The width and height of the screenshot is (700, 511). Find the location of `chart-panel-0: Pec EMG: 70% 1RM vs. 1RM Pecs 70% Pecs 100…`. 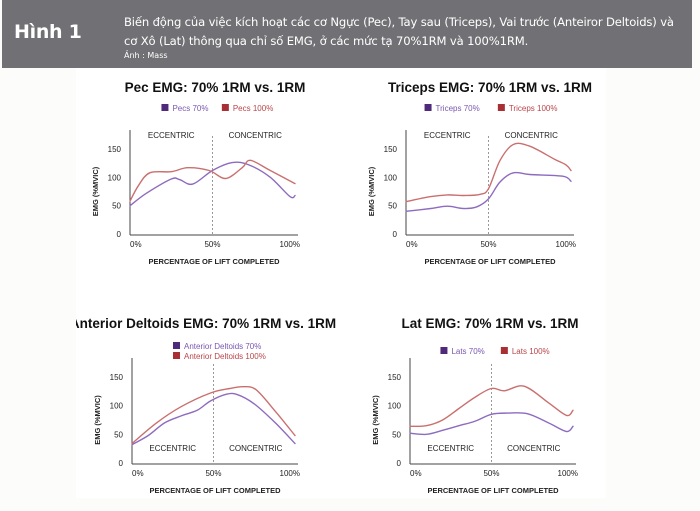

chart-panel-0: Pec EMG: 70% 1RM vs. 1RM Pecs 70% Pecs 100… is located at coordinates (198, 173).